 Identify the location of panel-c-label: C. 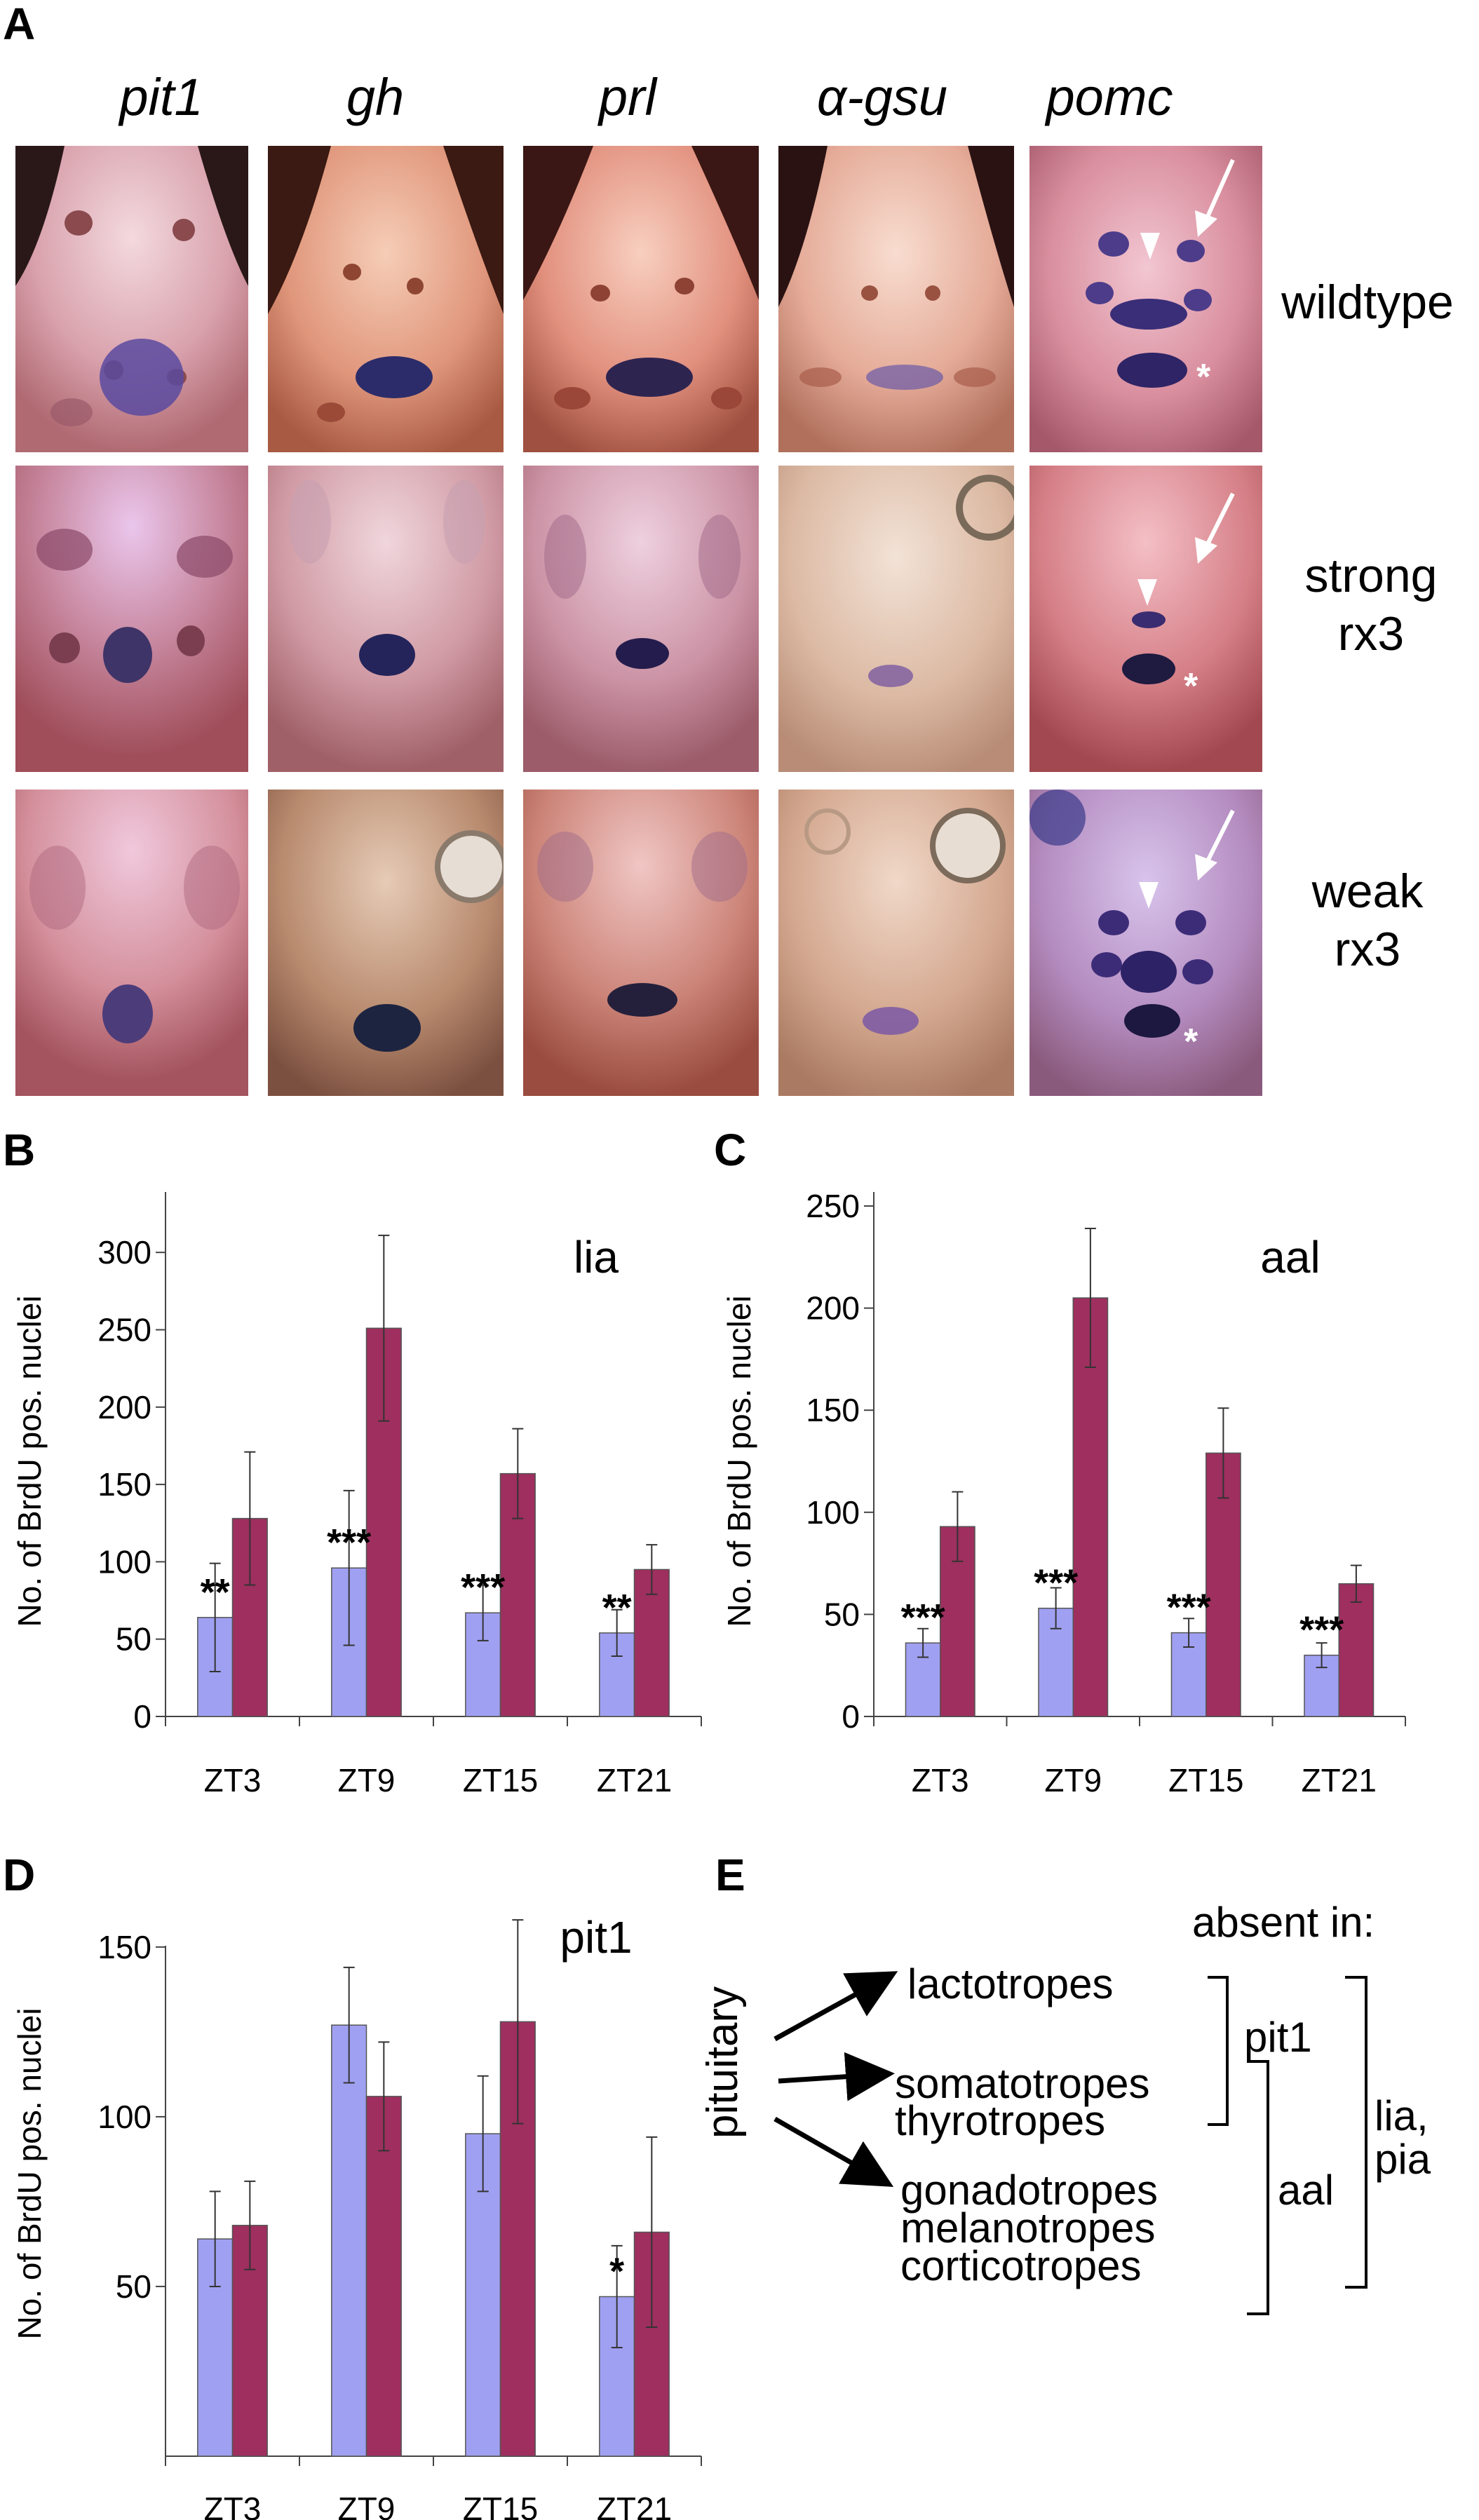
(730, 1150).